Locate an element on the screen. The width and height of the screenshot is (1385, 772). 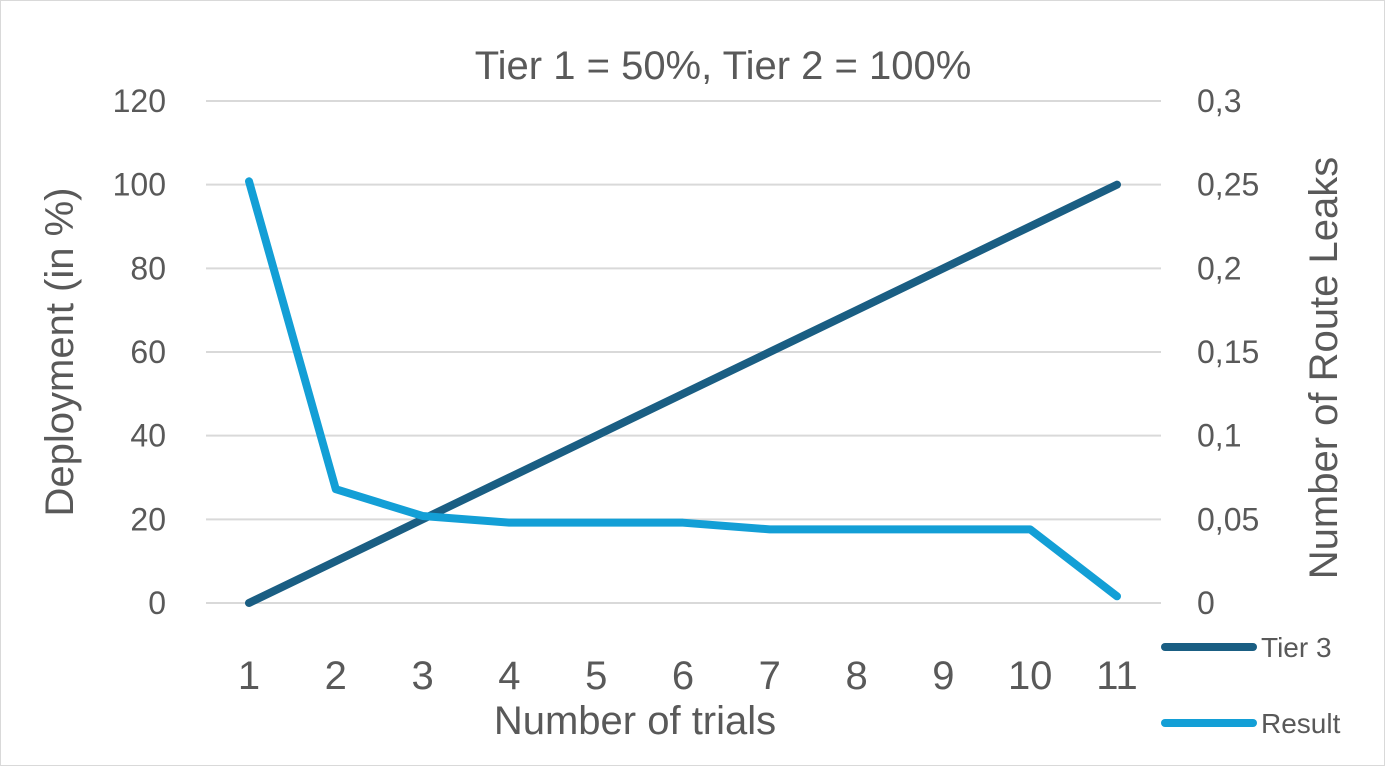
right-tick-label: 0,2 is located at coordinates (1219, 268).